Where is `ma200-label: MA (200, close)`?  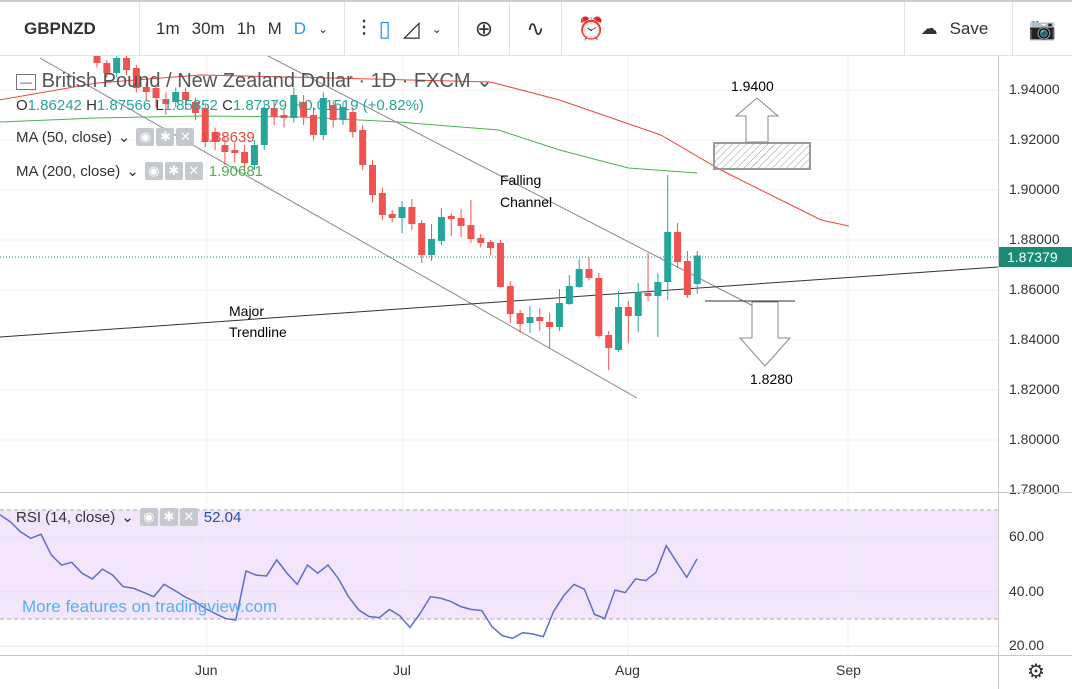
ma200-label: MA (200, close) is located at coordinates (68, 171).